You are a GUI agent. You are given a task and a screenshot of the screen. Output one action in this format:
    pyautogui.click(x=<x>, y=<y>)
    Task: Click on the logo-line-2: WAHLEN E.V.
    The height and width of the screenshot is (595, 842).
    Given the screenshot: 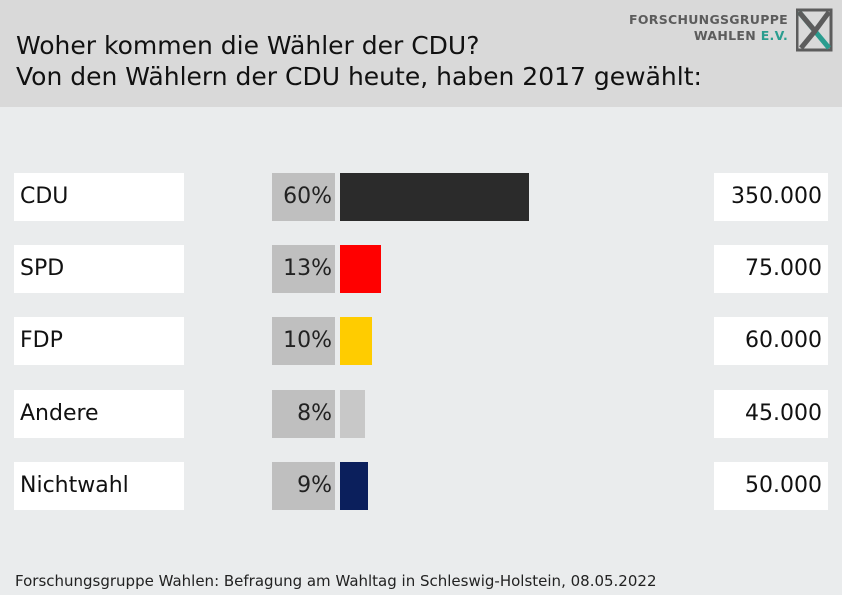 What is the action you would take?
    pyautogui.click(x=708, y=36)
    